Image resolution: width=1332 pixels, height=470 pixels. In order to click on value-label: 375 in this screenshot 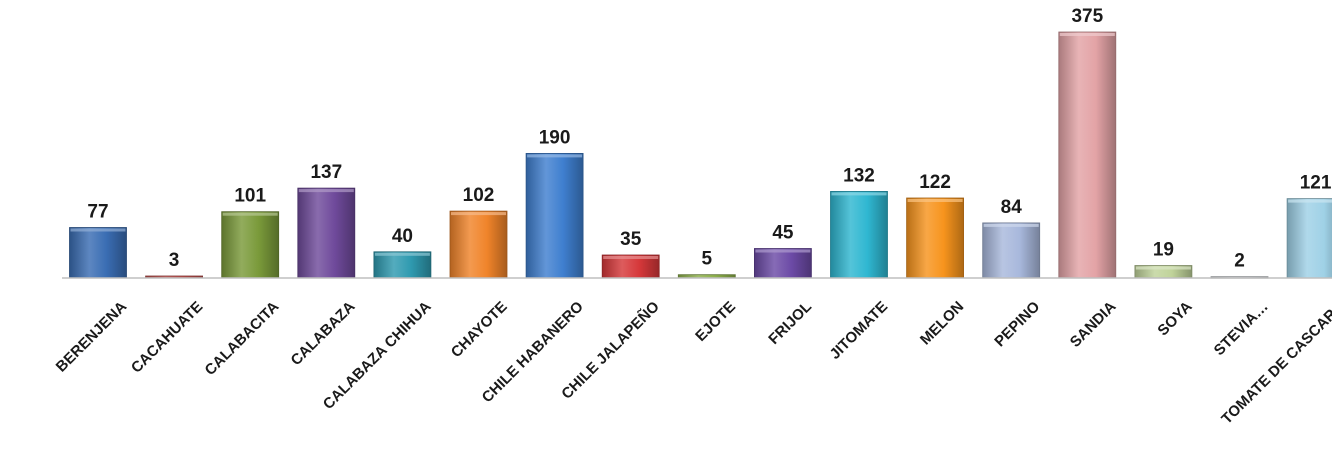, I will do `click(1087, 16)`.